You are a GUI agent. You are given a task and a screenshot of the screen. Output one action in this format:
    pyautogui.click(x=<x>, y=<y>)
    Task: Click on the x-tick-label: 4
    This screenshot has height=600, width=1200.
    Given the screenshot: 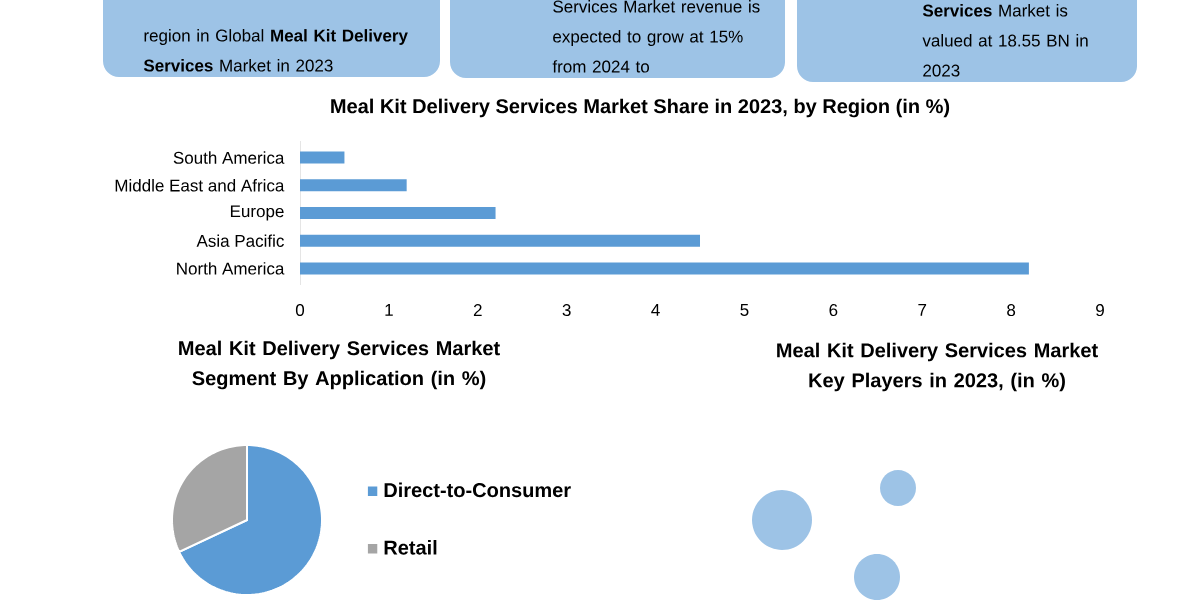 What is the action you would take?
    pyautogui.click(x=655, y=310)
    